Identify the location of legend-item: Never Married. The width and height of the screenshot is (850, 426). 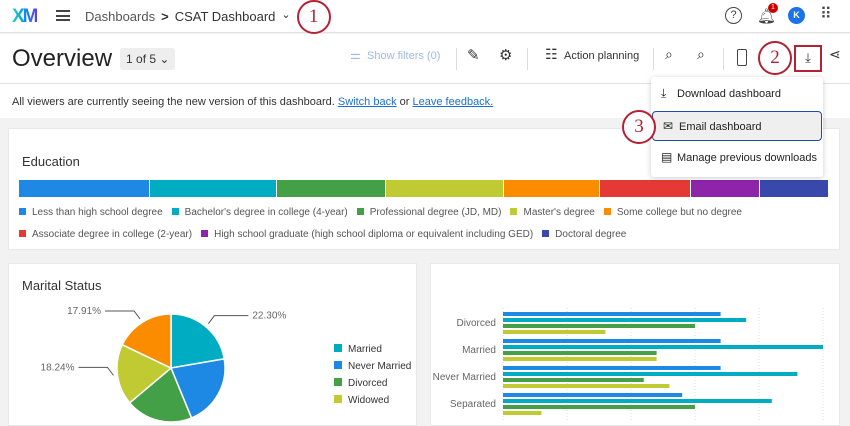
(379, 366).